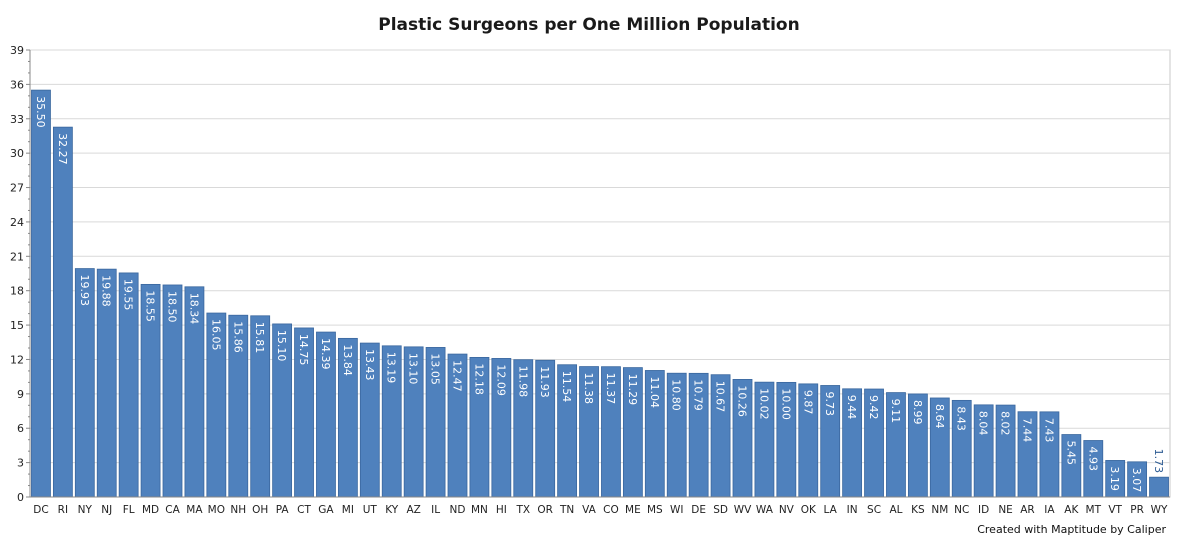 This screenshot has height=543, width=1177. I want to click on y-tick-label: 33, so click(17, 119).